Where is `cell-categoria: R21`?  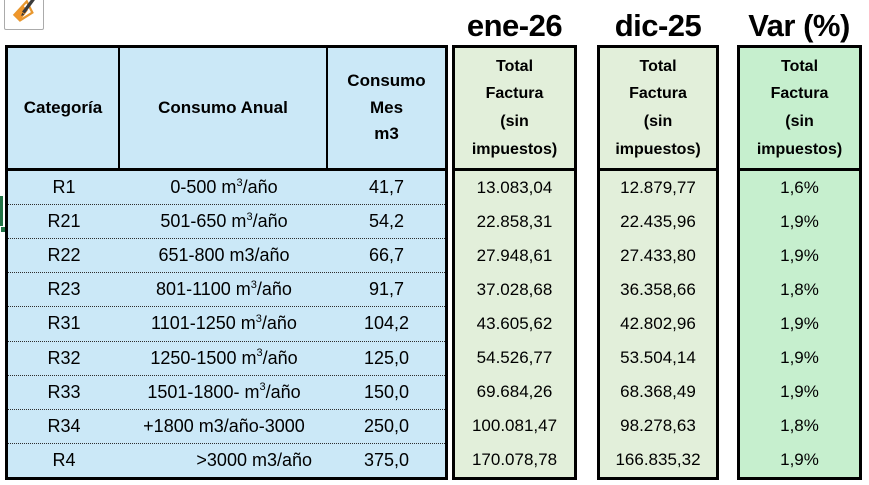
cell-categoria: R21 is located at coordinates (64, 221).